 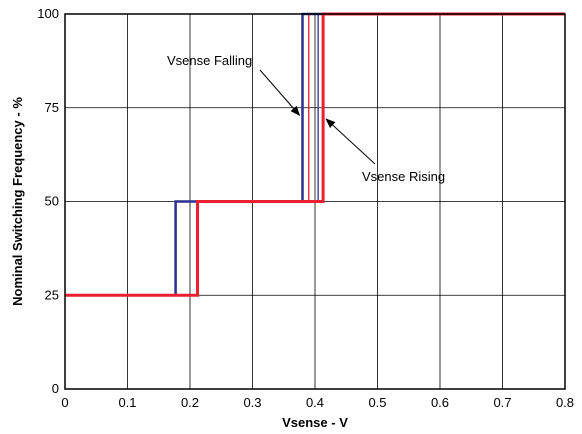 What do you see at coordinates (377, 402) in the screenshot?
I see `x-tick-label: 0.5` at bounding box center [377, 402].